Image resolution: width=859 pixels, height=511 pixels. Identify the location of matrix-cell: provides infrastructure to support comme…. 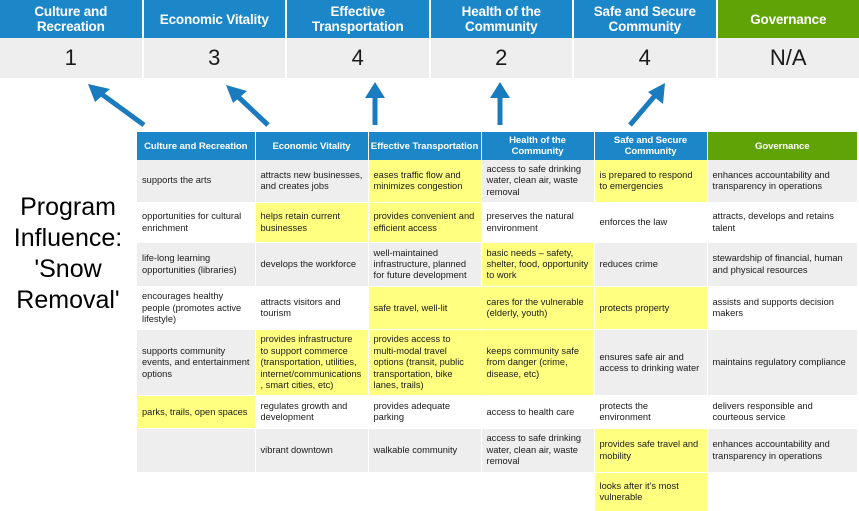
(311, 363).